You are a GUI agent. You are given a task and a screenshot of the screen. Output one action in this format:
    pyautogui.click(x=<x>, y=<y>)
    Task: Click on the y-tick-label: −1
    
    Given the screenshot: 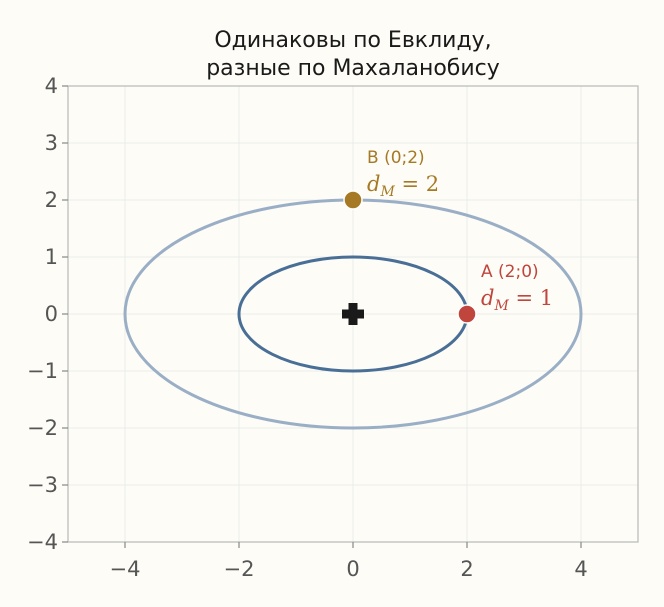 What is the action you would take?
    pyautogui.click(x=42, y=371)
    